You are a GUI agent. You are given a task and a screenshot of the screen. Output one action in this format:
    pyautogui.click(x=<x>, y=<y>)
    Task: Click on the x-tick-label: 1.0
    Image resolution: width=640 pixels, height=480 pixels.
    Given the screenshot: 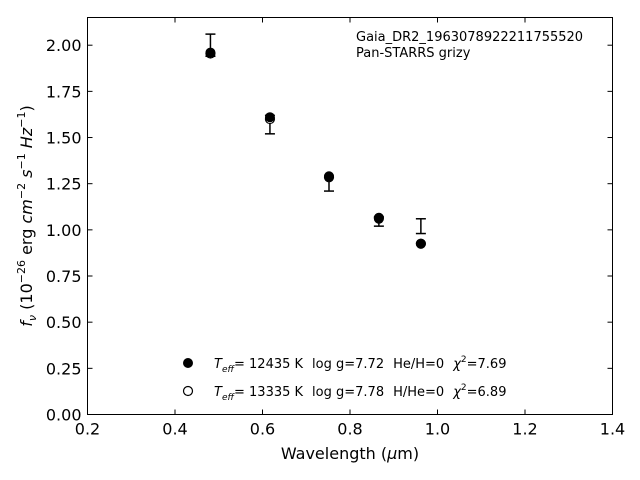 What is the action you would take?
    pyautogui.click(x=437, y=429)
    